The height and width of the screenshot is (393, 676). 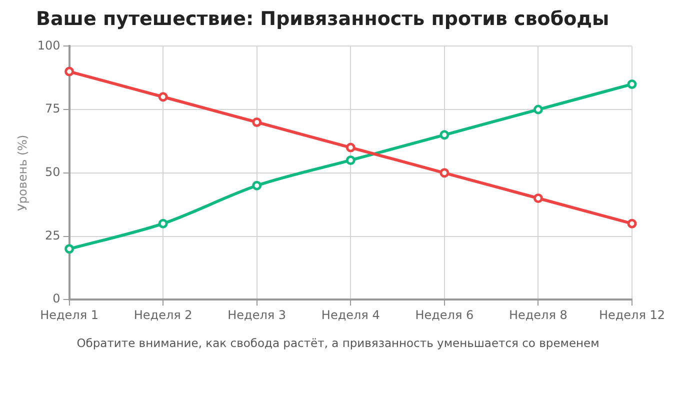 What do you see at coordinates (22, 173) in the screenshot?
I see `y-axis-title: Уровень (%)` at bounding box center [22, 173].